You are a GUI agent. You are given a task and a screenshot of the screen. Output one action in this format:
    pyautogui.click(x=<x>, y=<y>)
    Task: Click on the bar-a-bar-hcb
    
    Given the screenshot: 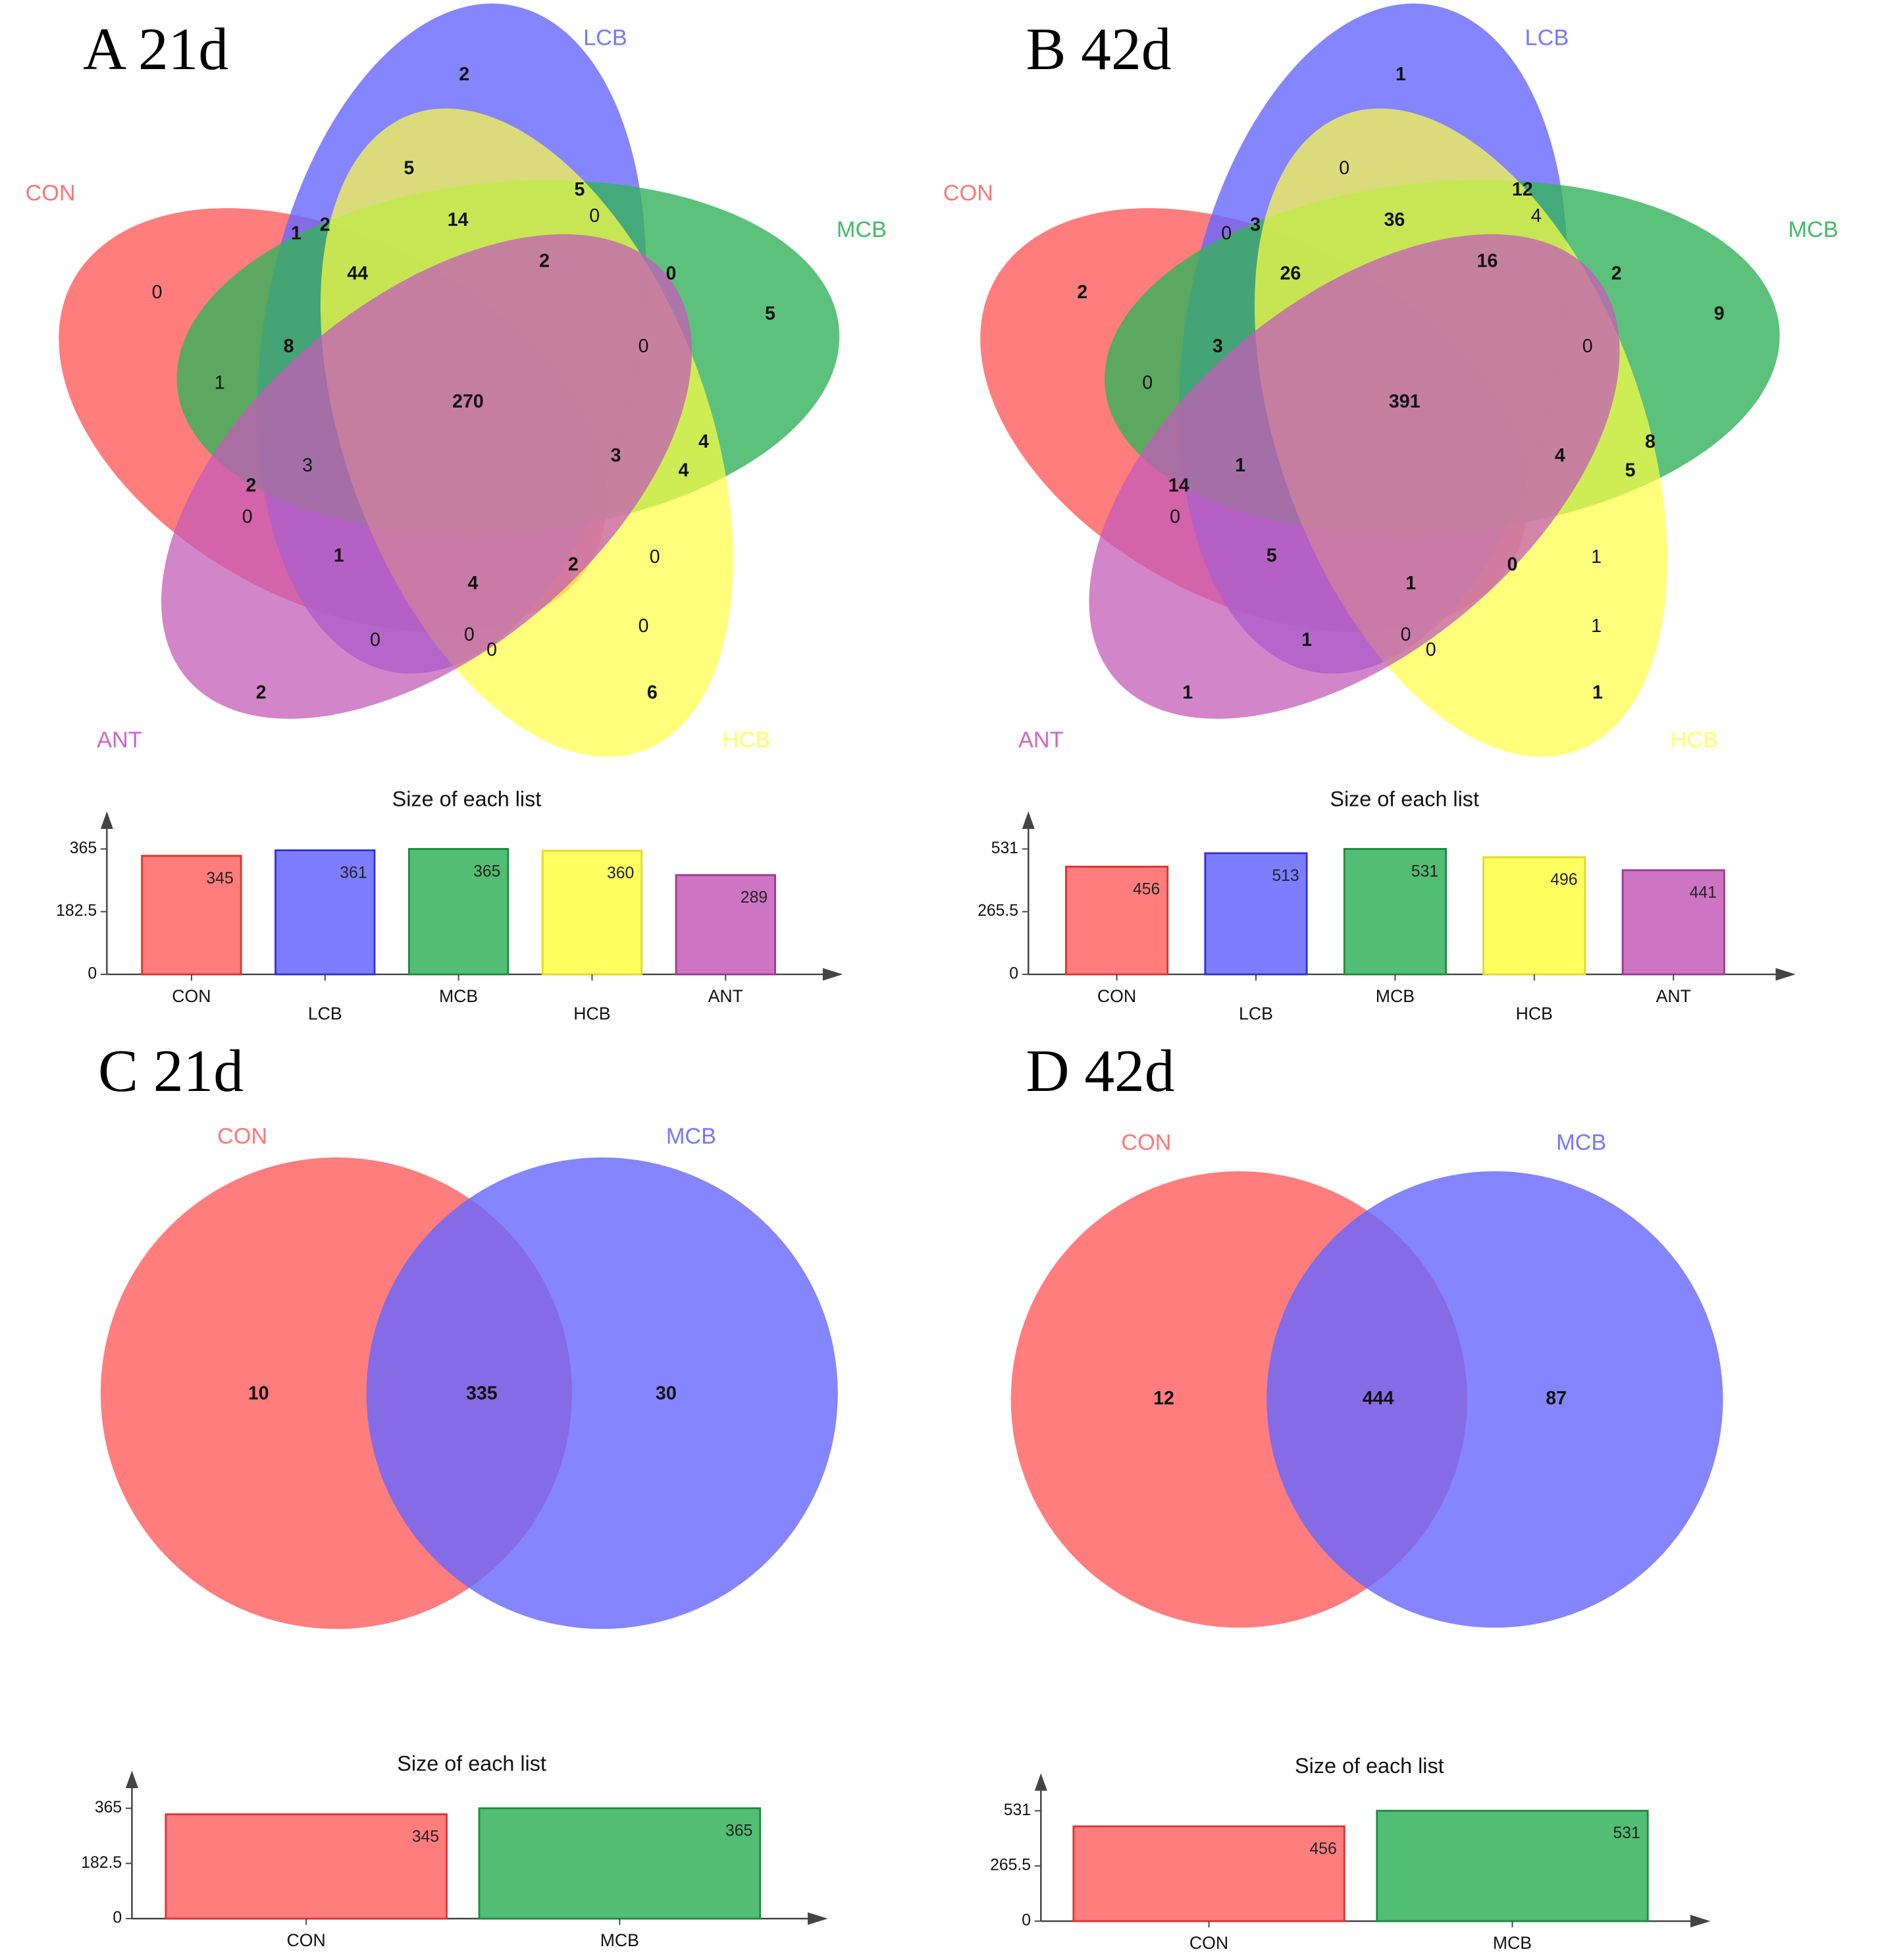 What is the action you would take?
    pyautogui.click(x=592, y=912)
    